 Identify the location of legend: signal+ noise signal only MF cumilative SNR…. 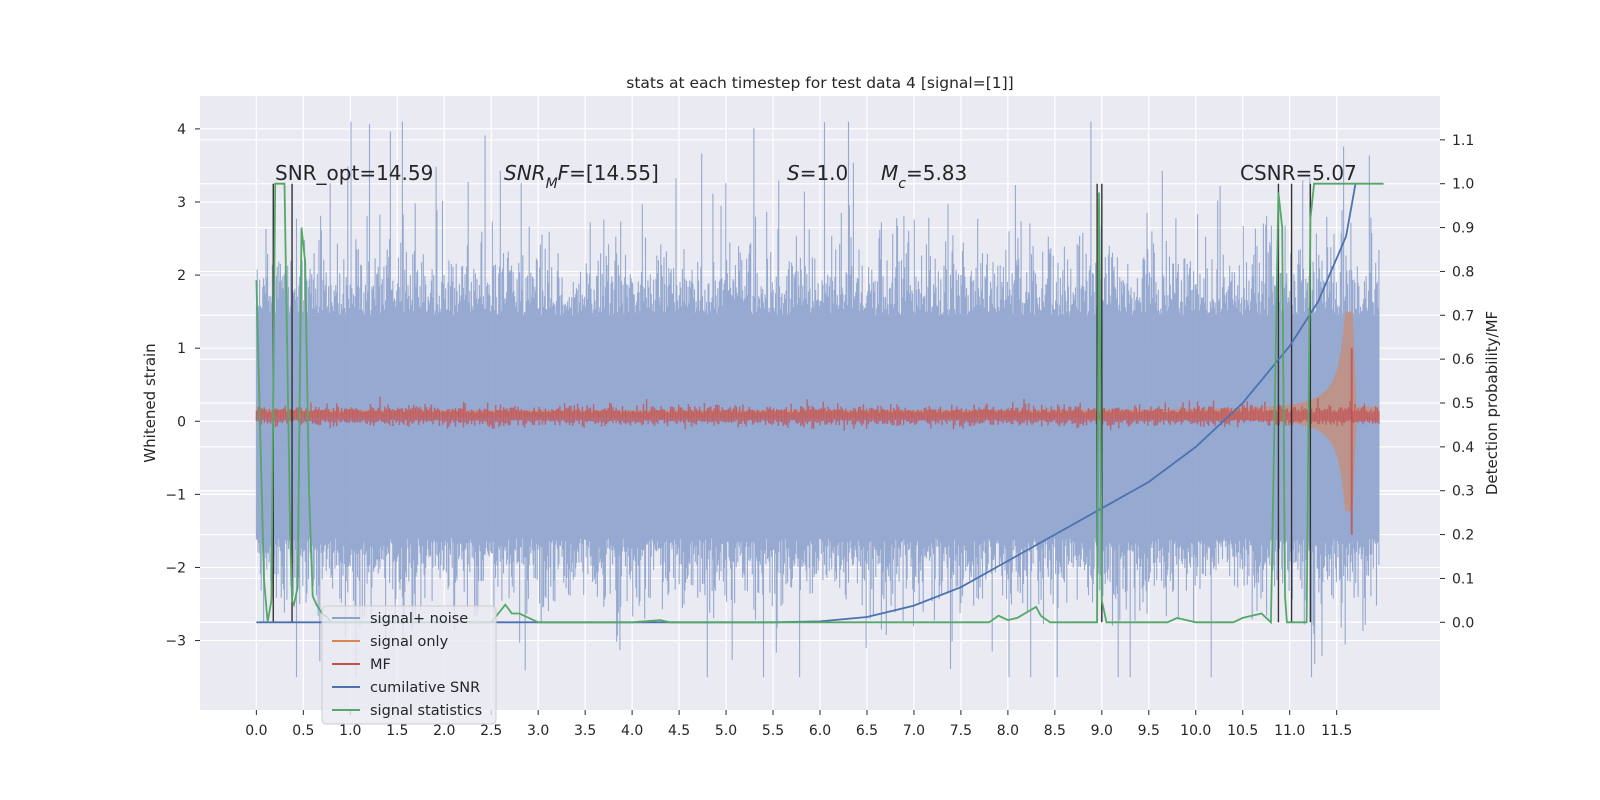
(409, 665).